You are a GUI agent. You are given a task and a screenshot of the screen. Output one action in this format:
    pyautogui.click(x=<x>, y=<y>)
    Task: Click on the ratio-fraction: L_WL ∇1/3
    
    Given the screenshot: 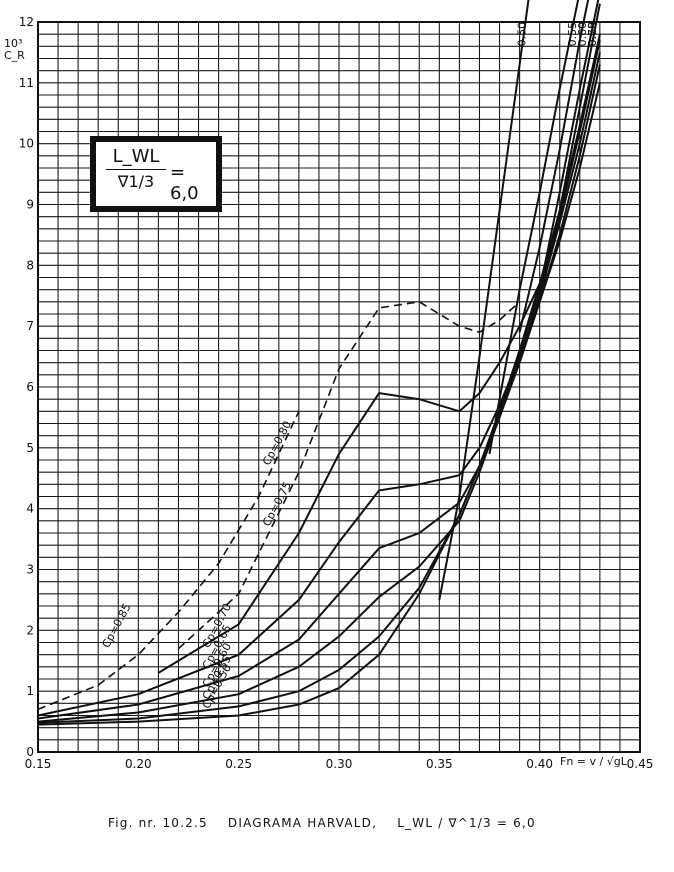 What is the action you would take?
    pyautogui.click(x=136, y=168)
    